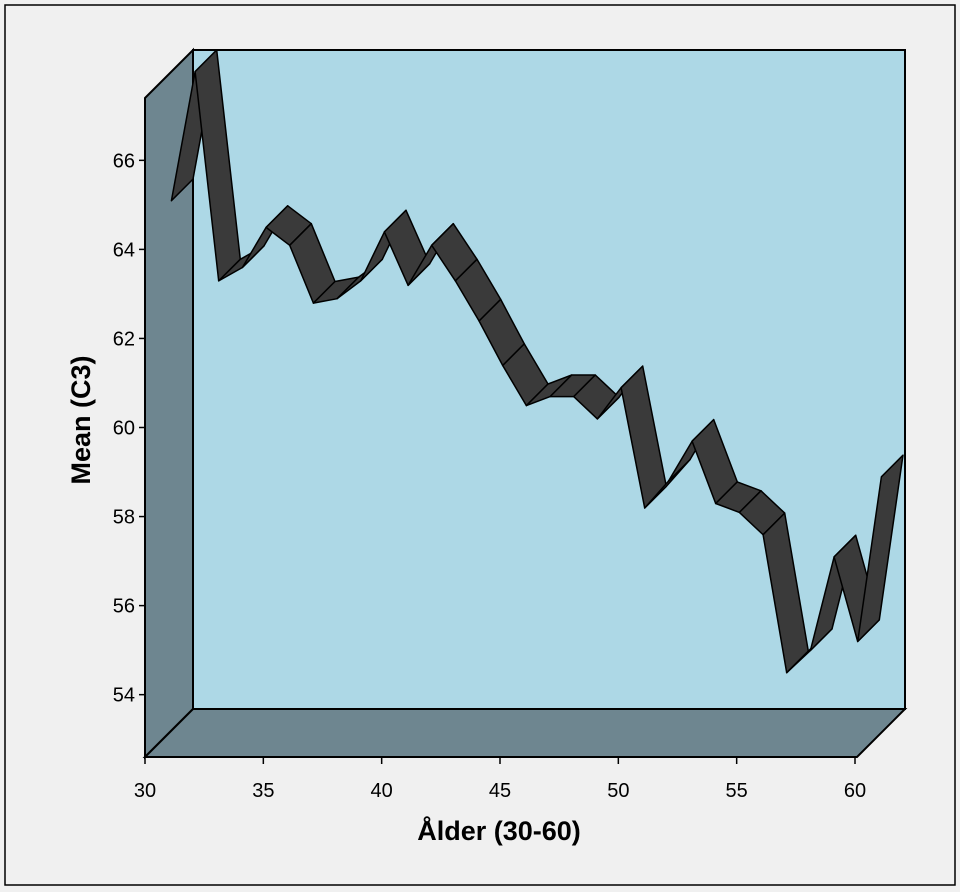 The image size is (960, 892). I want to click on x-tick-label: 35, so click(263, 791).